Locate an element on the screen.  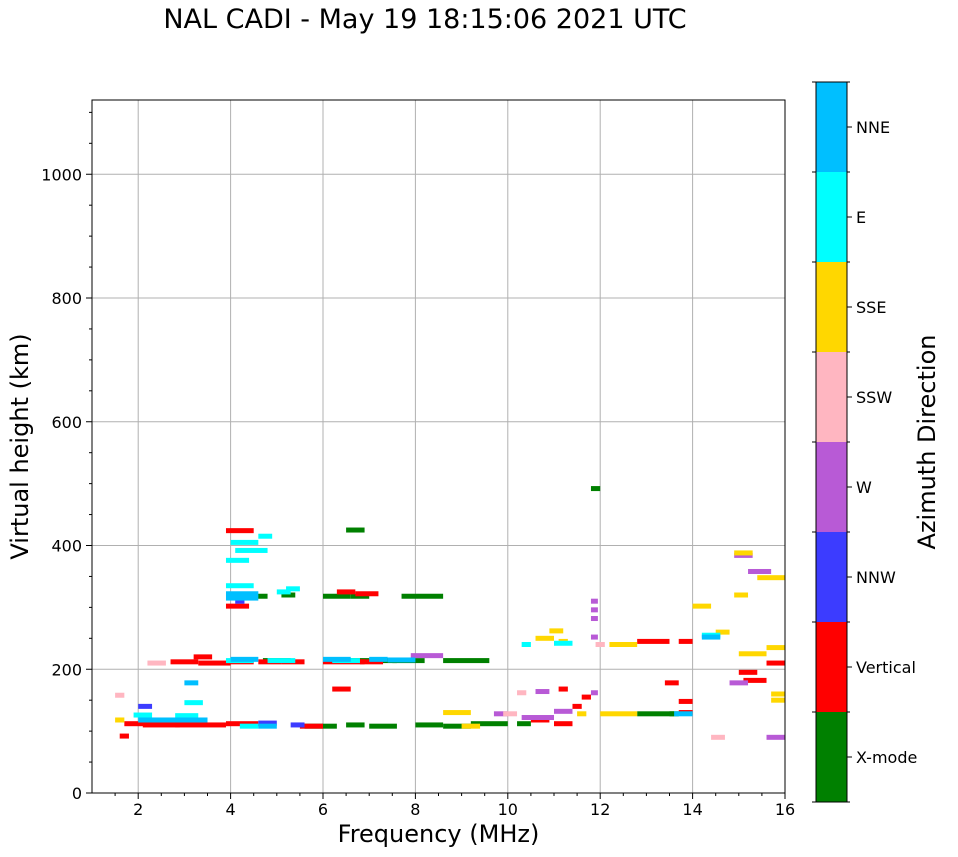
x-tick-label: 4 is located at coordinates (231, 809).